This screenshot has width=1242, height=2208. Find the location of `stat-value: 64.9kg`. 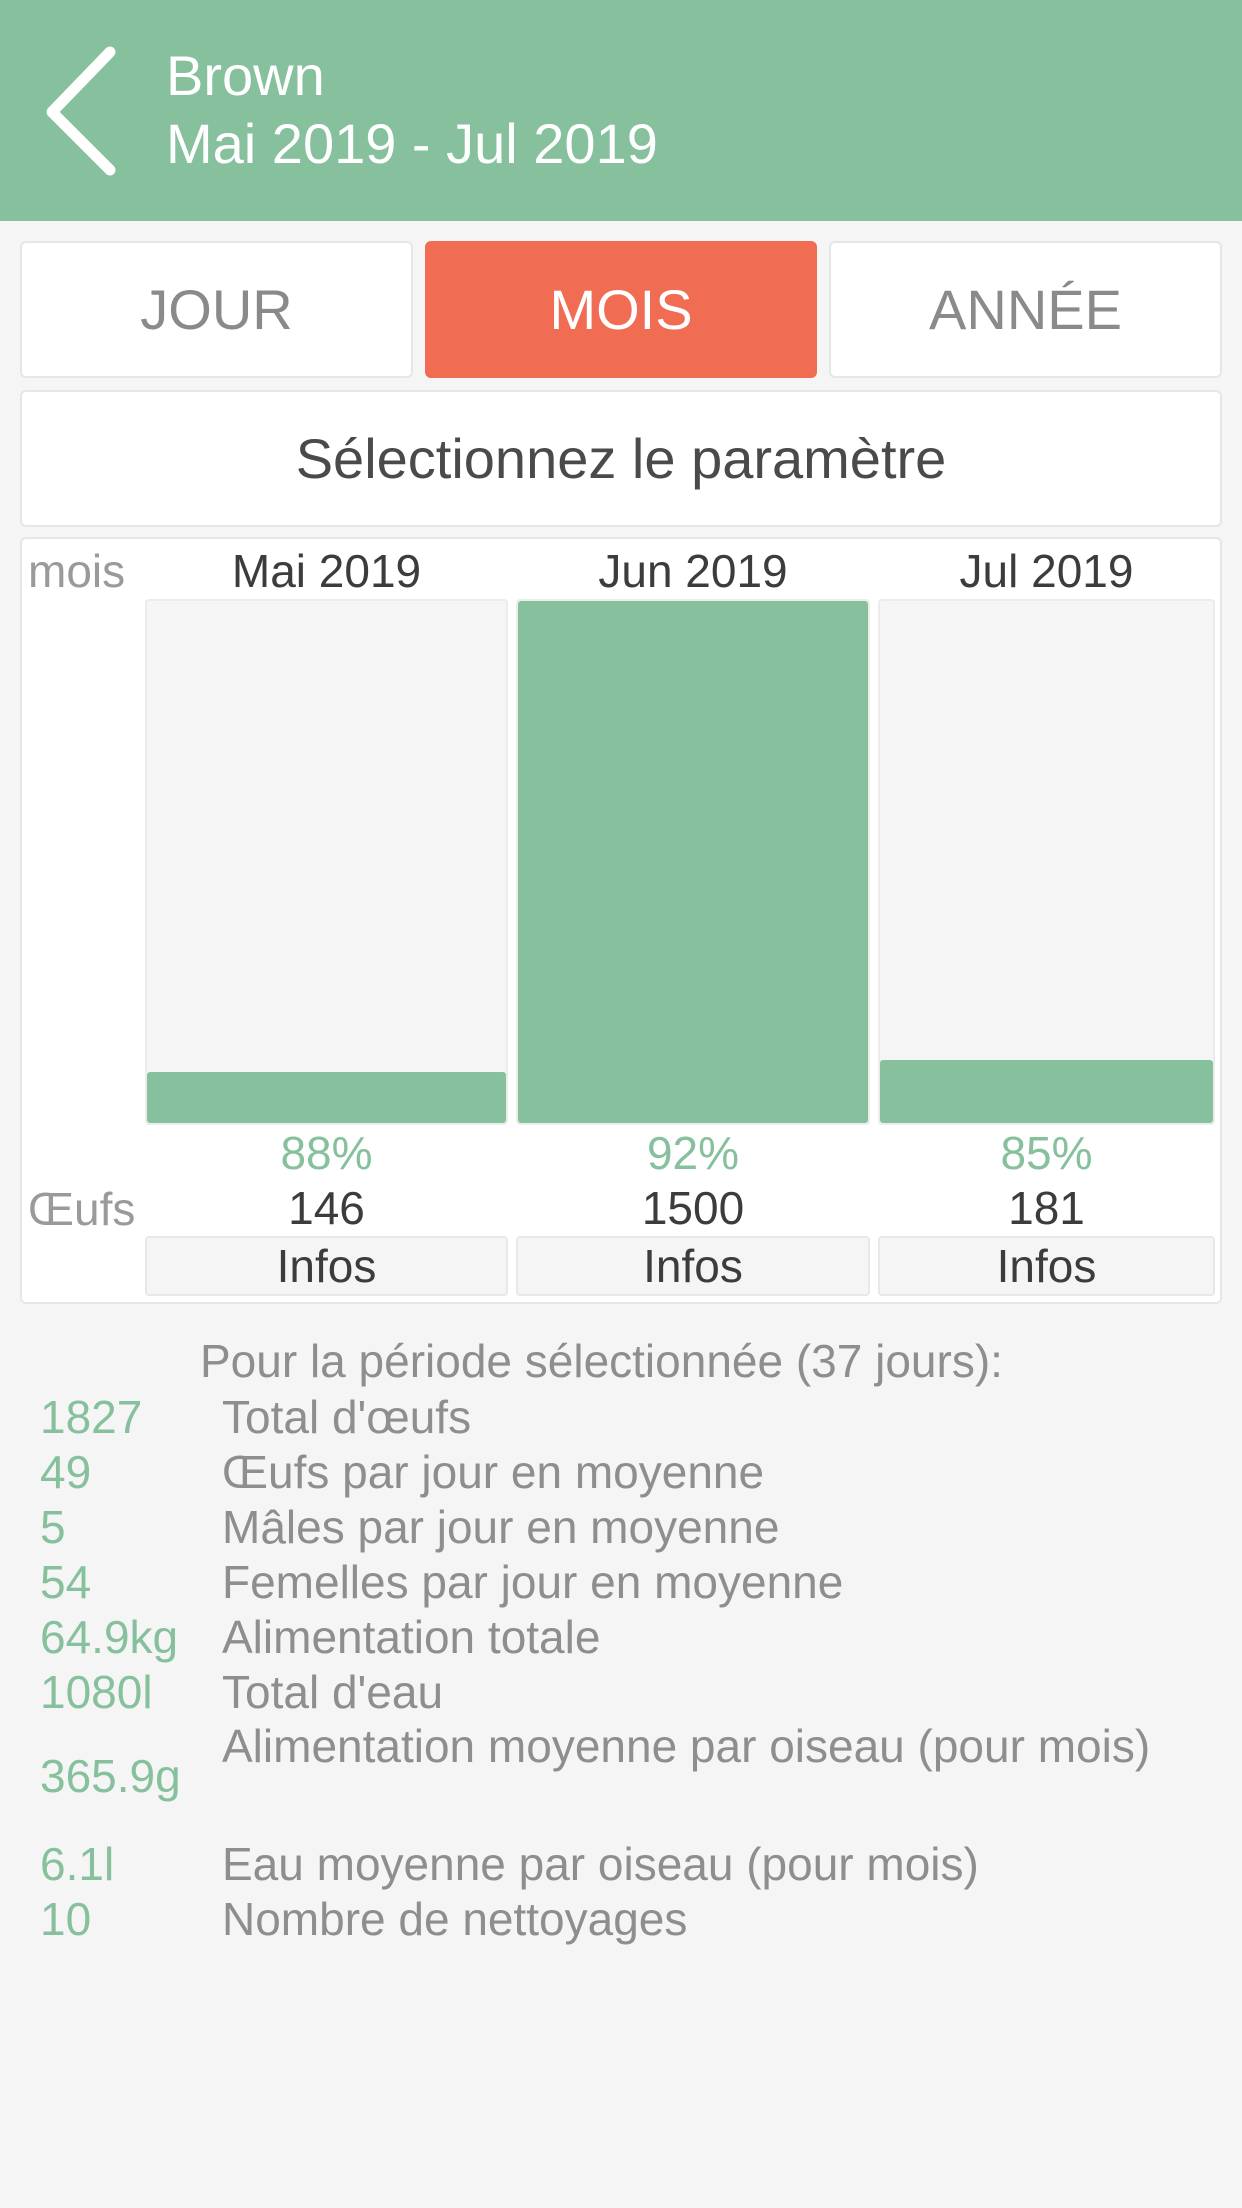

stat-value: 64.9kg is located at coordinates (109, 1637).